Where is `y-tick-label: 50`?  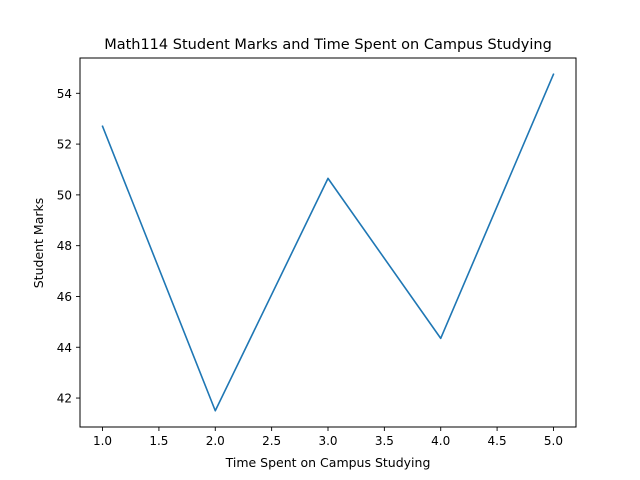 y-tick-label: 50 is located at coordinates (64, 195).